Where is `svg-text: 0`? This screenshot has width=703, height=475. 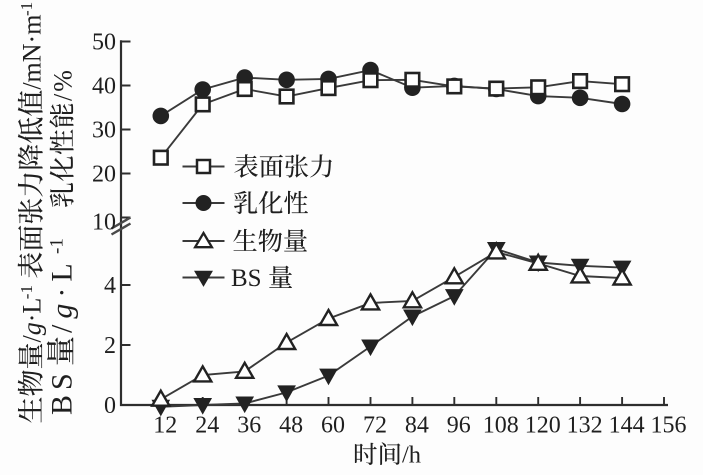
svg-text: 0 is located at coordinates (110, 406).